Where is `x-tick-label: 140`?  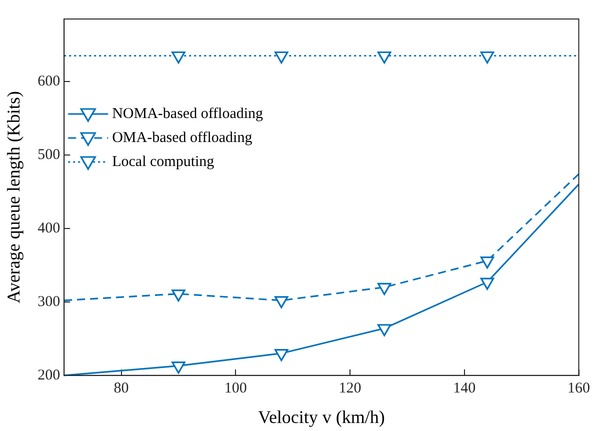
x-tick-label: 140 is located at coordinates (464, 388).